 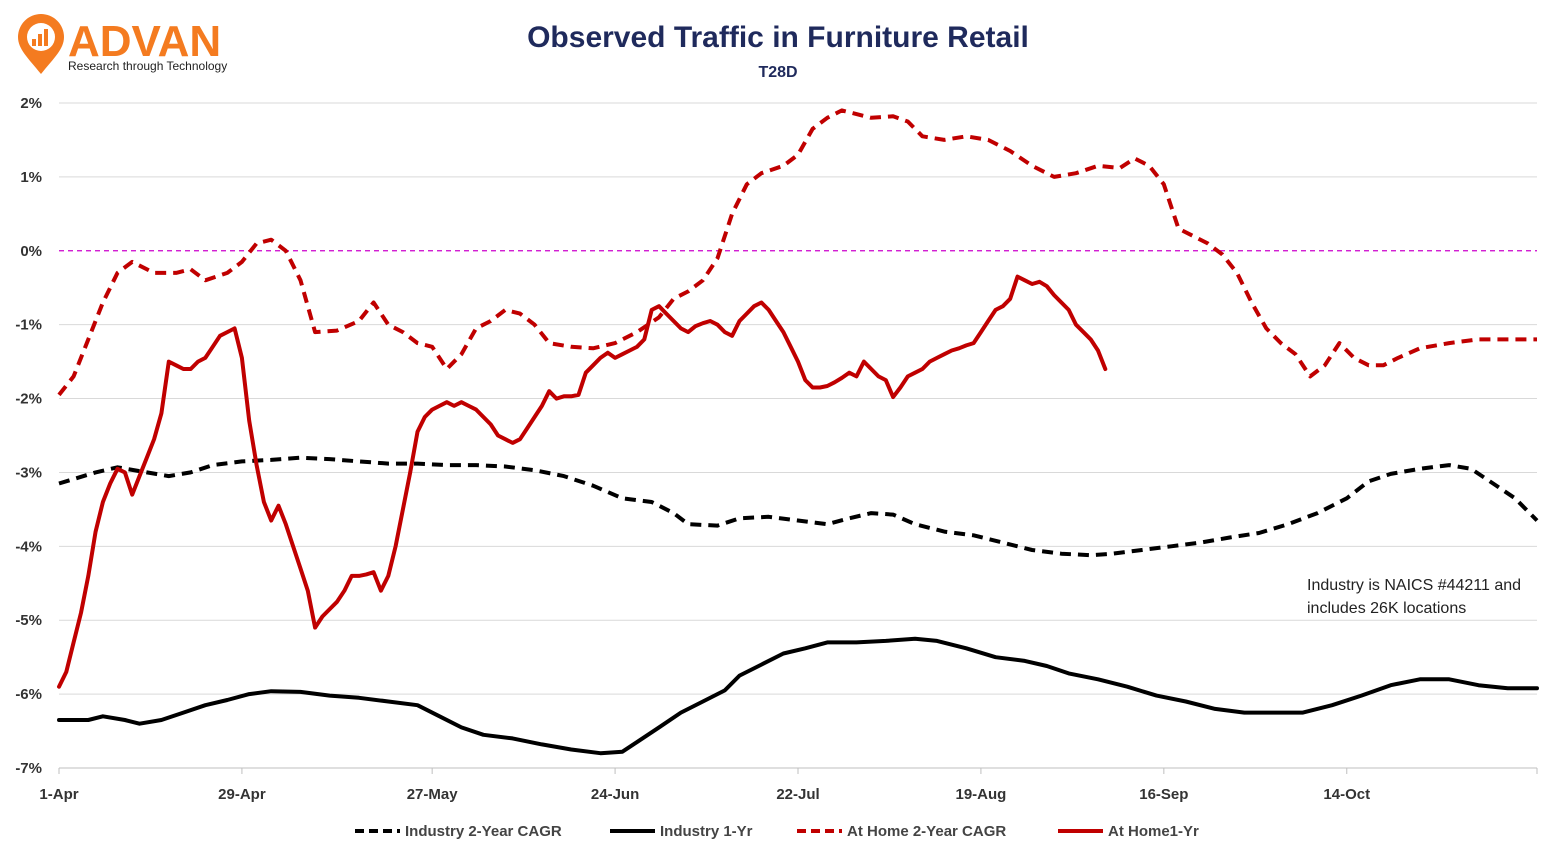 I want to click on y-tick-label: -3%, so click(x=28, y=472).